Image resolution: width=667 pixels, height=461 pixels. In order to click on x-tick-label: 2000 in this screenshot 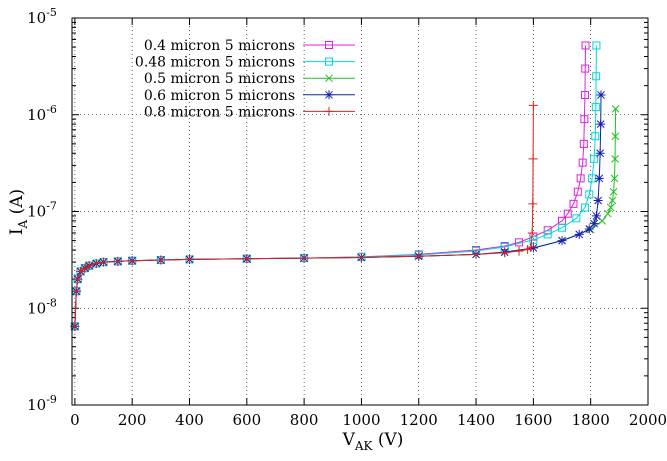, I will do `click(648, 420)`.